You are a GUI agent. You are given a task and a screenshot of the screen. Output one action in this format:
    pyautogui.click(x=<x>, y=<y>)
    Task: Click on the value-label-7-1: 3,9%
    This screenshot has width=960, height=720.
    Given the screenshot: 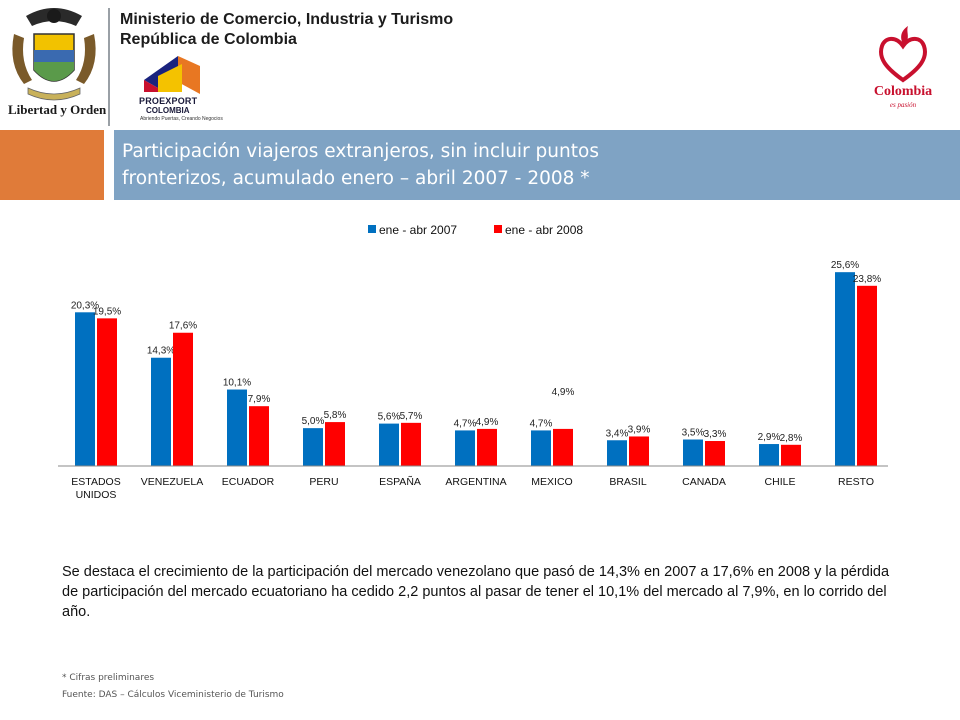 What is the action you would take?
    pyautogui.click(x=639, y=429)
    